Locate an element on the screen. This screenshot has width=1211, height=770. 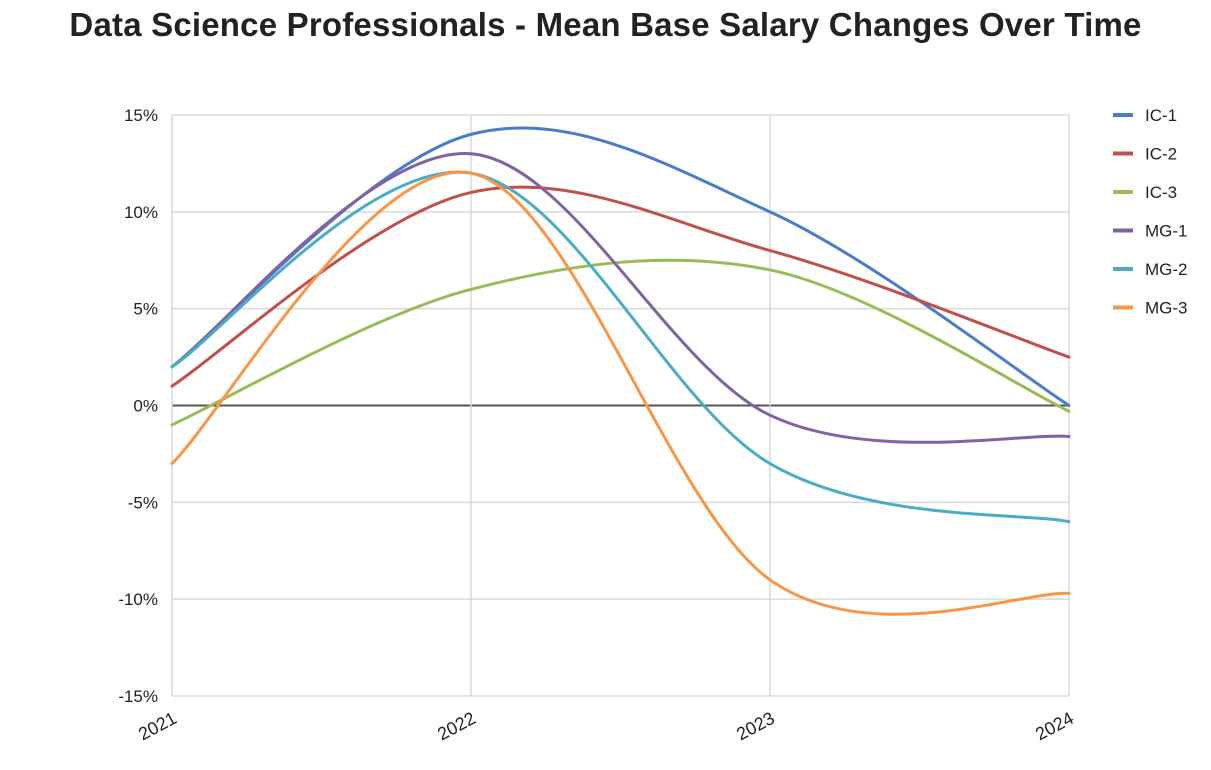
legend-label: IC-3 is located at coordinates (1161, 192).